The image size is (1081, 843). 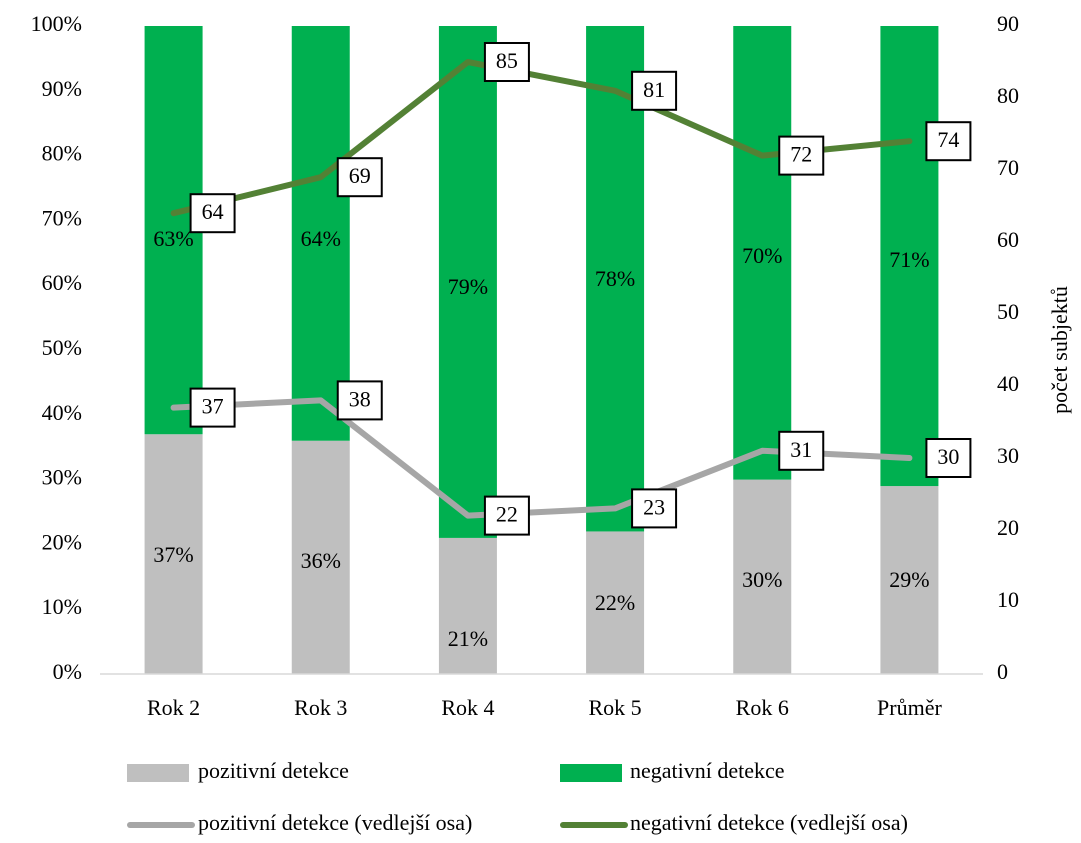 What do you see at coordinates (62, 282) in the screenshot?
I see `left-tick-label: 60%` at bounding box center [62, 282].